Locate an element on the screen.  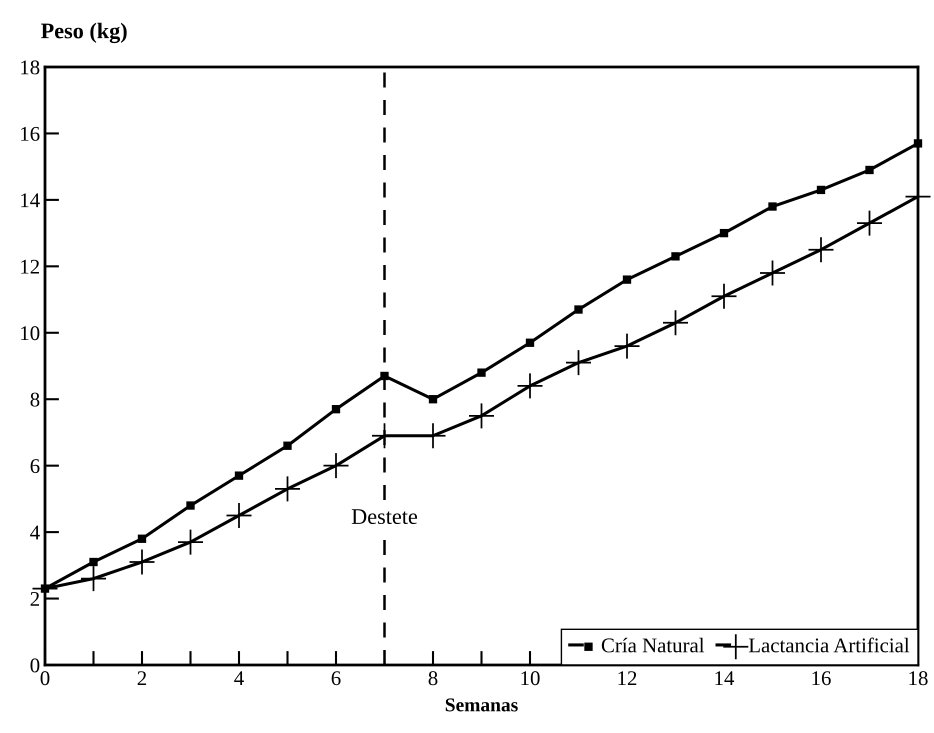
y-tick-label: 8 is located at coordinates (35, 399).